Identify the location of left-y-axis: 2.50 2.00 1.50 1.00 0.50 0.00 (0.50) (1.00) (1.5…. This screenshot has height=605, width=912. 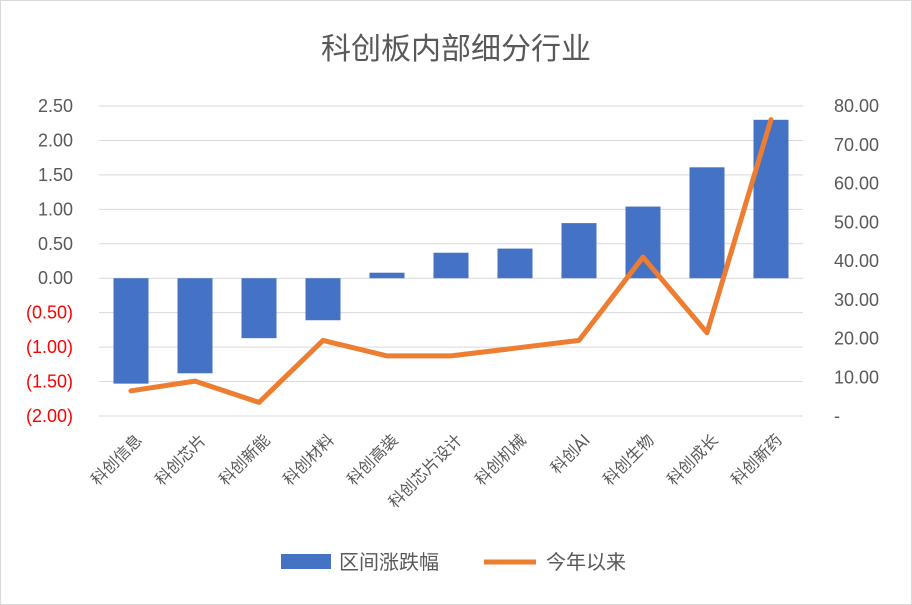
(49, 261).